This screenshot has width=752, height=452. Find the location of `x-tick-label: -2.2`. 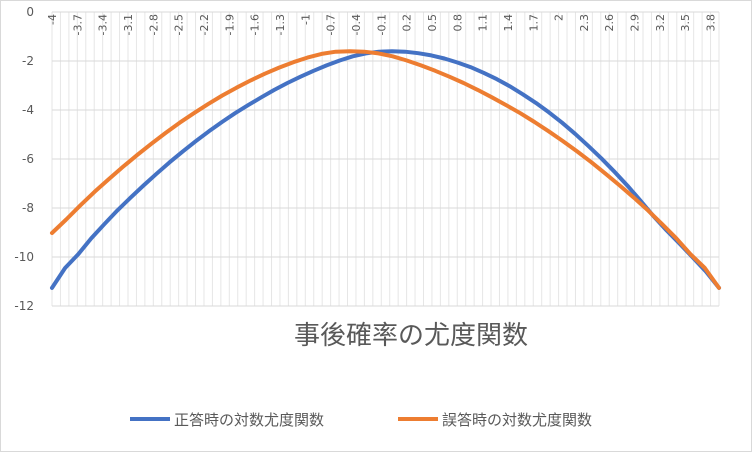

x-tick-label: -2.2 is located at coordinates (204, 24).